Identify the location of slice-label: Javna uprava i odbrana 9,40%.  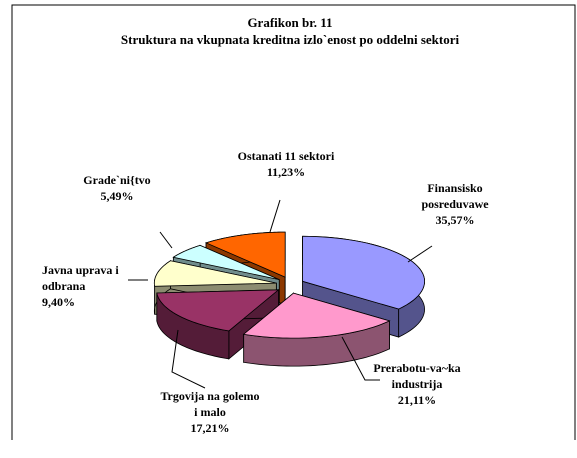
(88, 286).